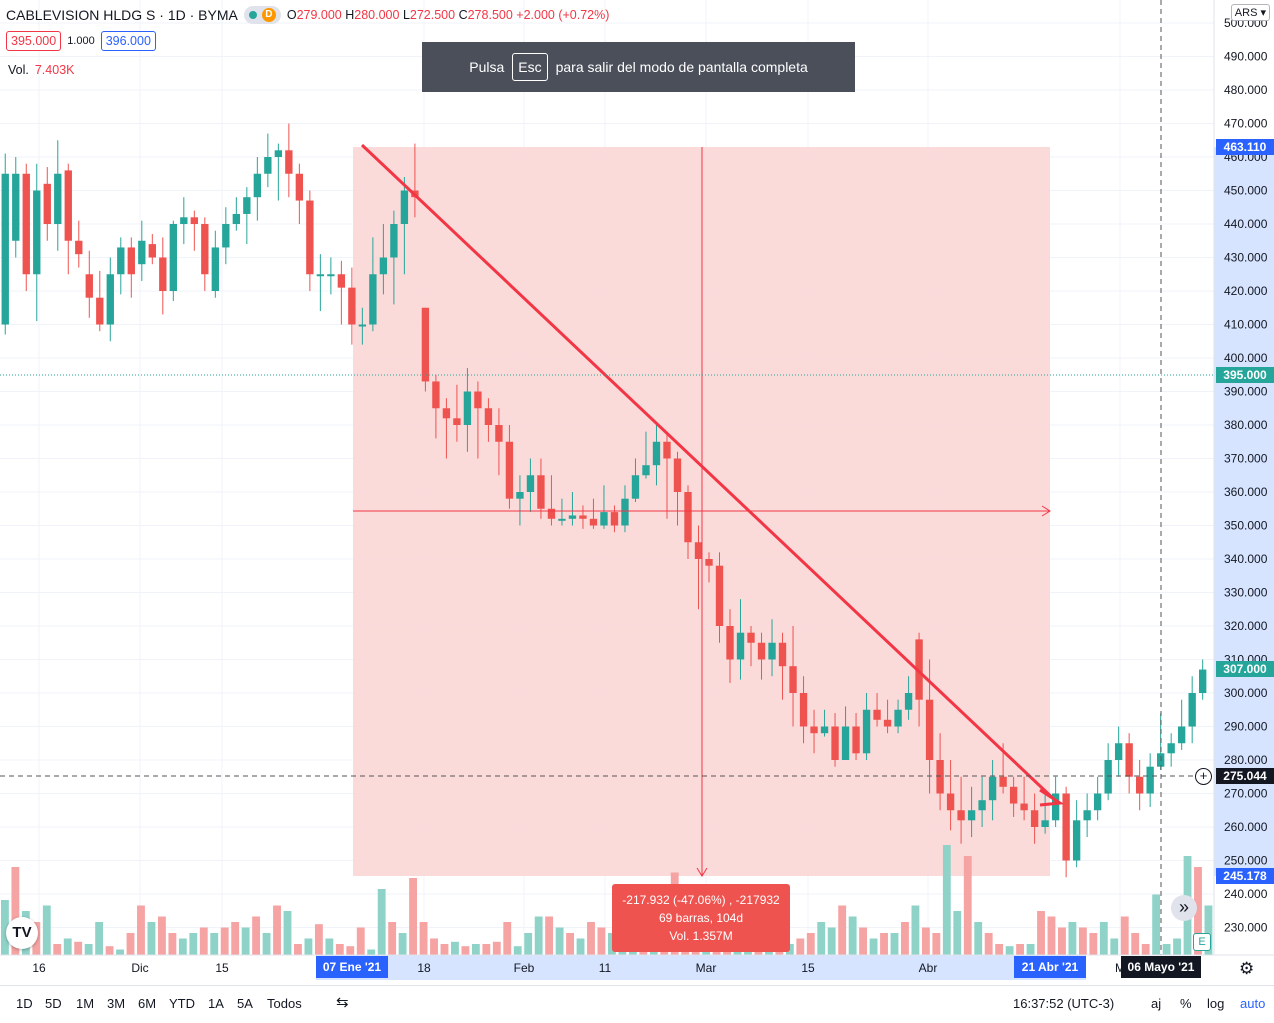 This screenshot has width=1274, height=1023. Describe the element at coordinates (34, 41) in the screenshot. I see `bid-price: 395.000` at that location.